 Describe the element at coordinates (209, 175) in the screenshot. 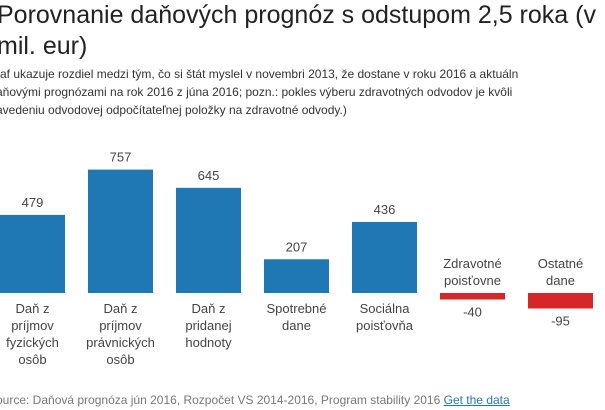

I see `data-label: 645` at that location.